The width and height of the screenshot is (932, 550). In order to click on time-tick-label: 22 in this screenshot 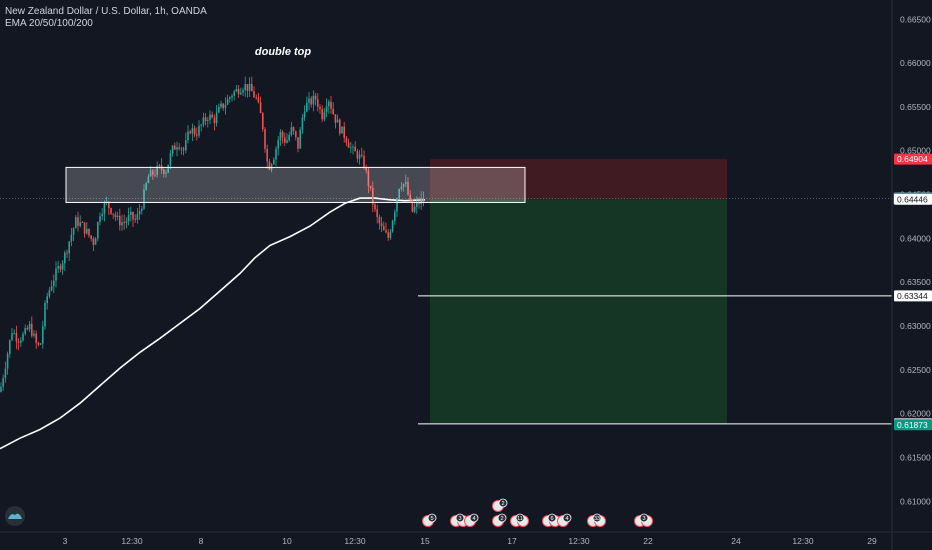, I will do `click(648, 541)`.